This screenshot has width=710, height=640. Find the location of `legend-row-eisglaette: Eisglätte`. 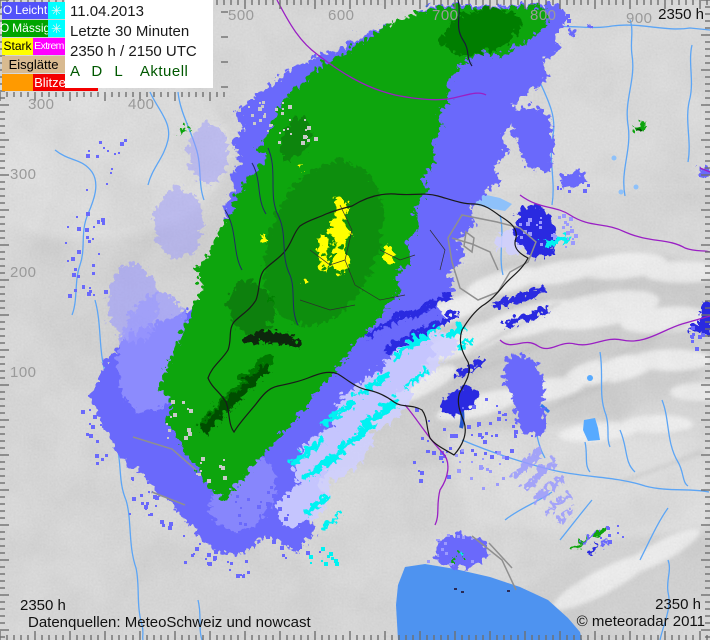

legend-row-eisglaette: Eisglätte is located at coordinates (50, 64).